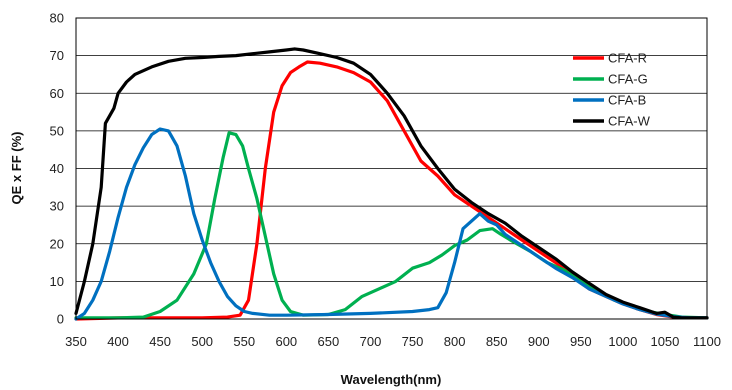 This screenshot has height=390, width=732. I want to click on y-tick-label: 0, so click(60, 319).